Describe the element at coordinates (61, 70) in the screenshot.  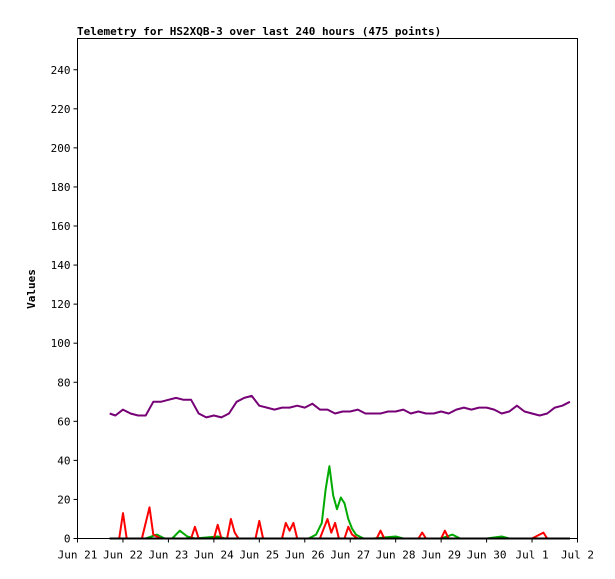
I see `y-tick-label: 240` at that location.